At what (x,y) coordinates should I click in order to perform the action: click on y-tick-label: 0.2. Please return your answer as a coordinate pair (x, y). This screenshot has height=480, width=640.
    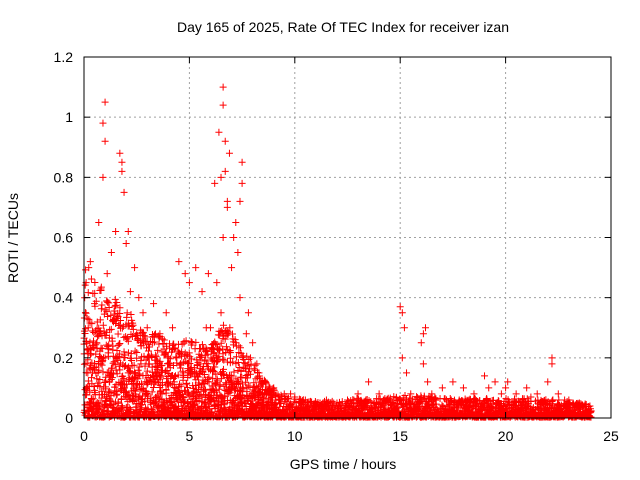
    Looking at the image, I should click on (64, 358).